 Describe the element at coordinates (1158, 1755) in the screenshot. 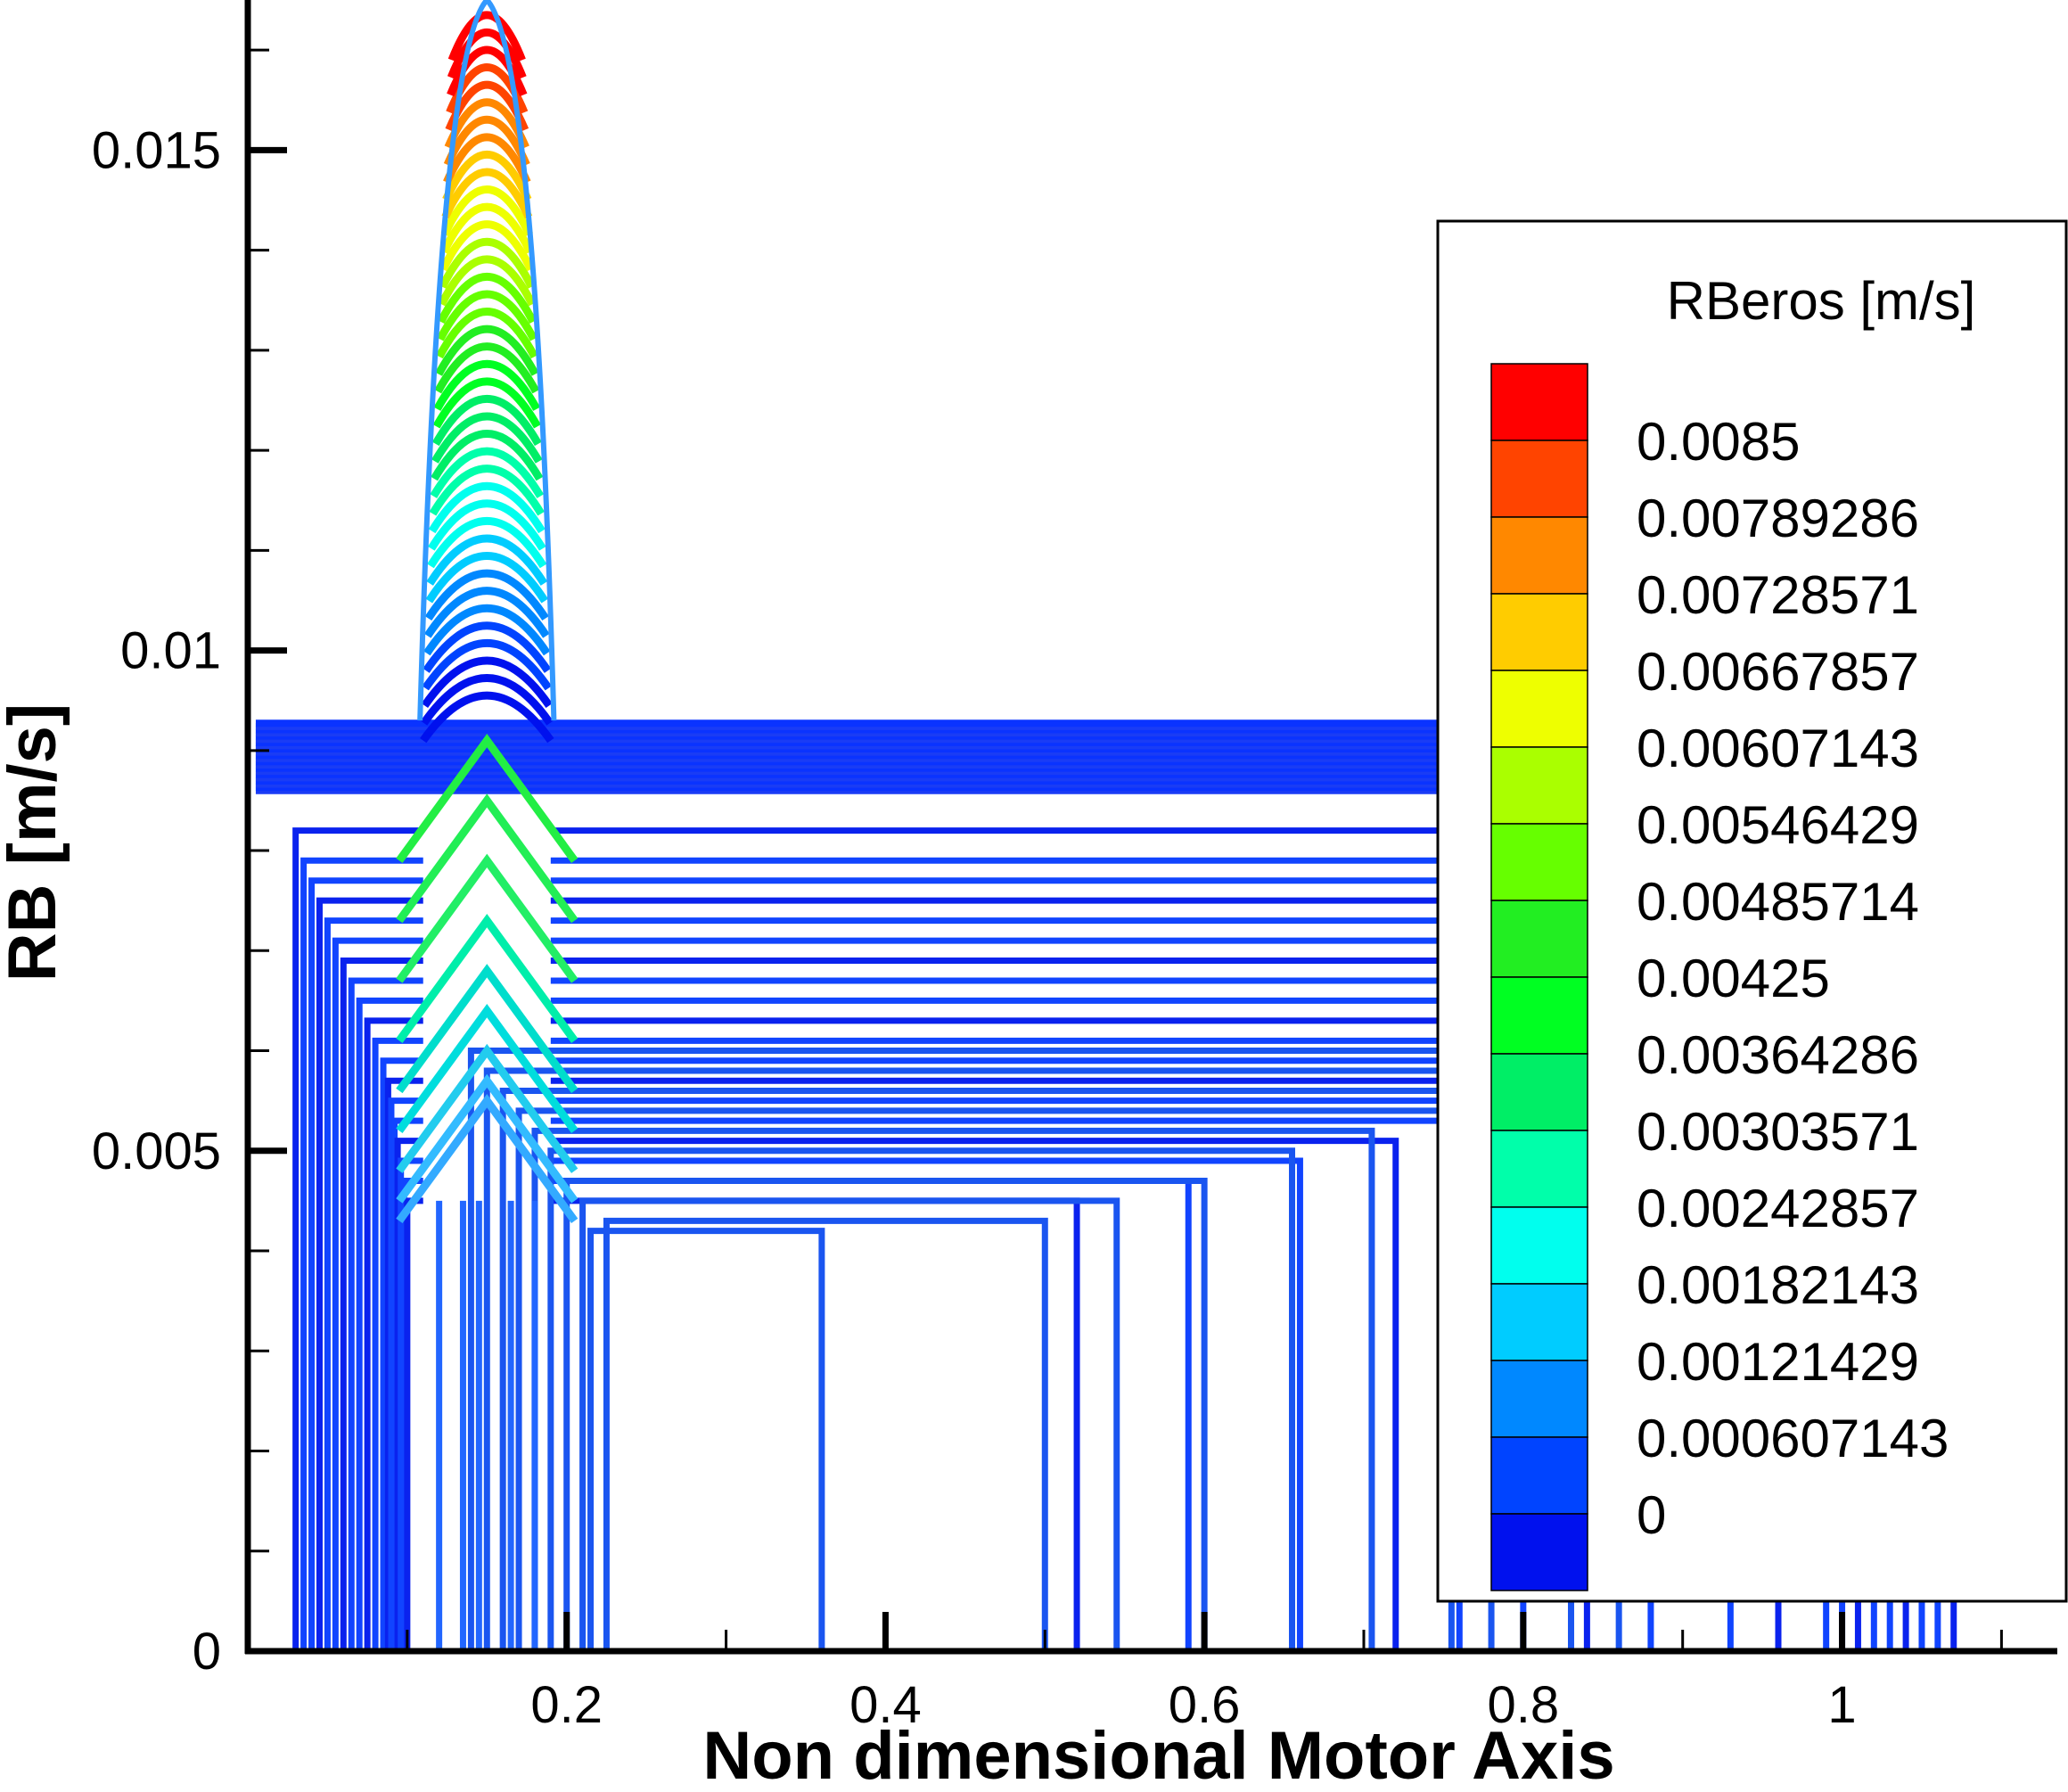

I see `x-axis-title: Non dimensional Motor Axis` at that location.